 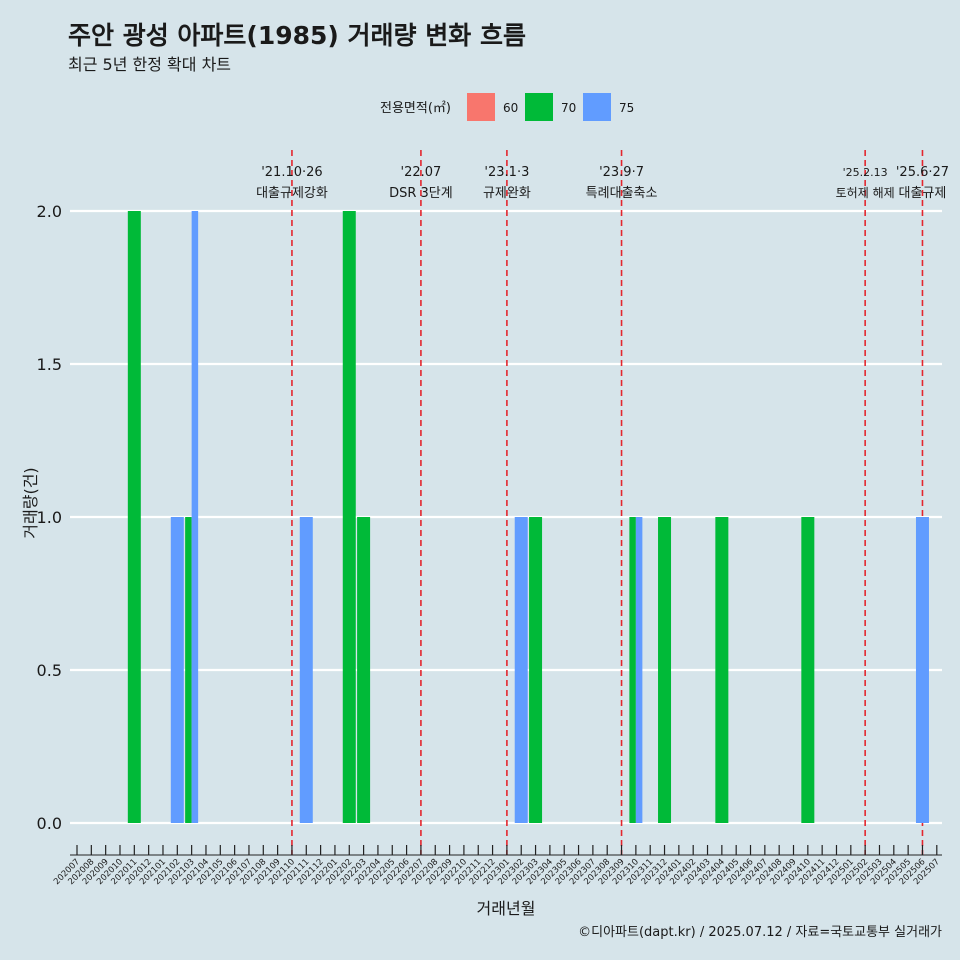 What do you see at coordinates (30, 502) in the screenshot?
I see `y-axis-label: 거래량(건)` at bounding box center [30, 502].